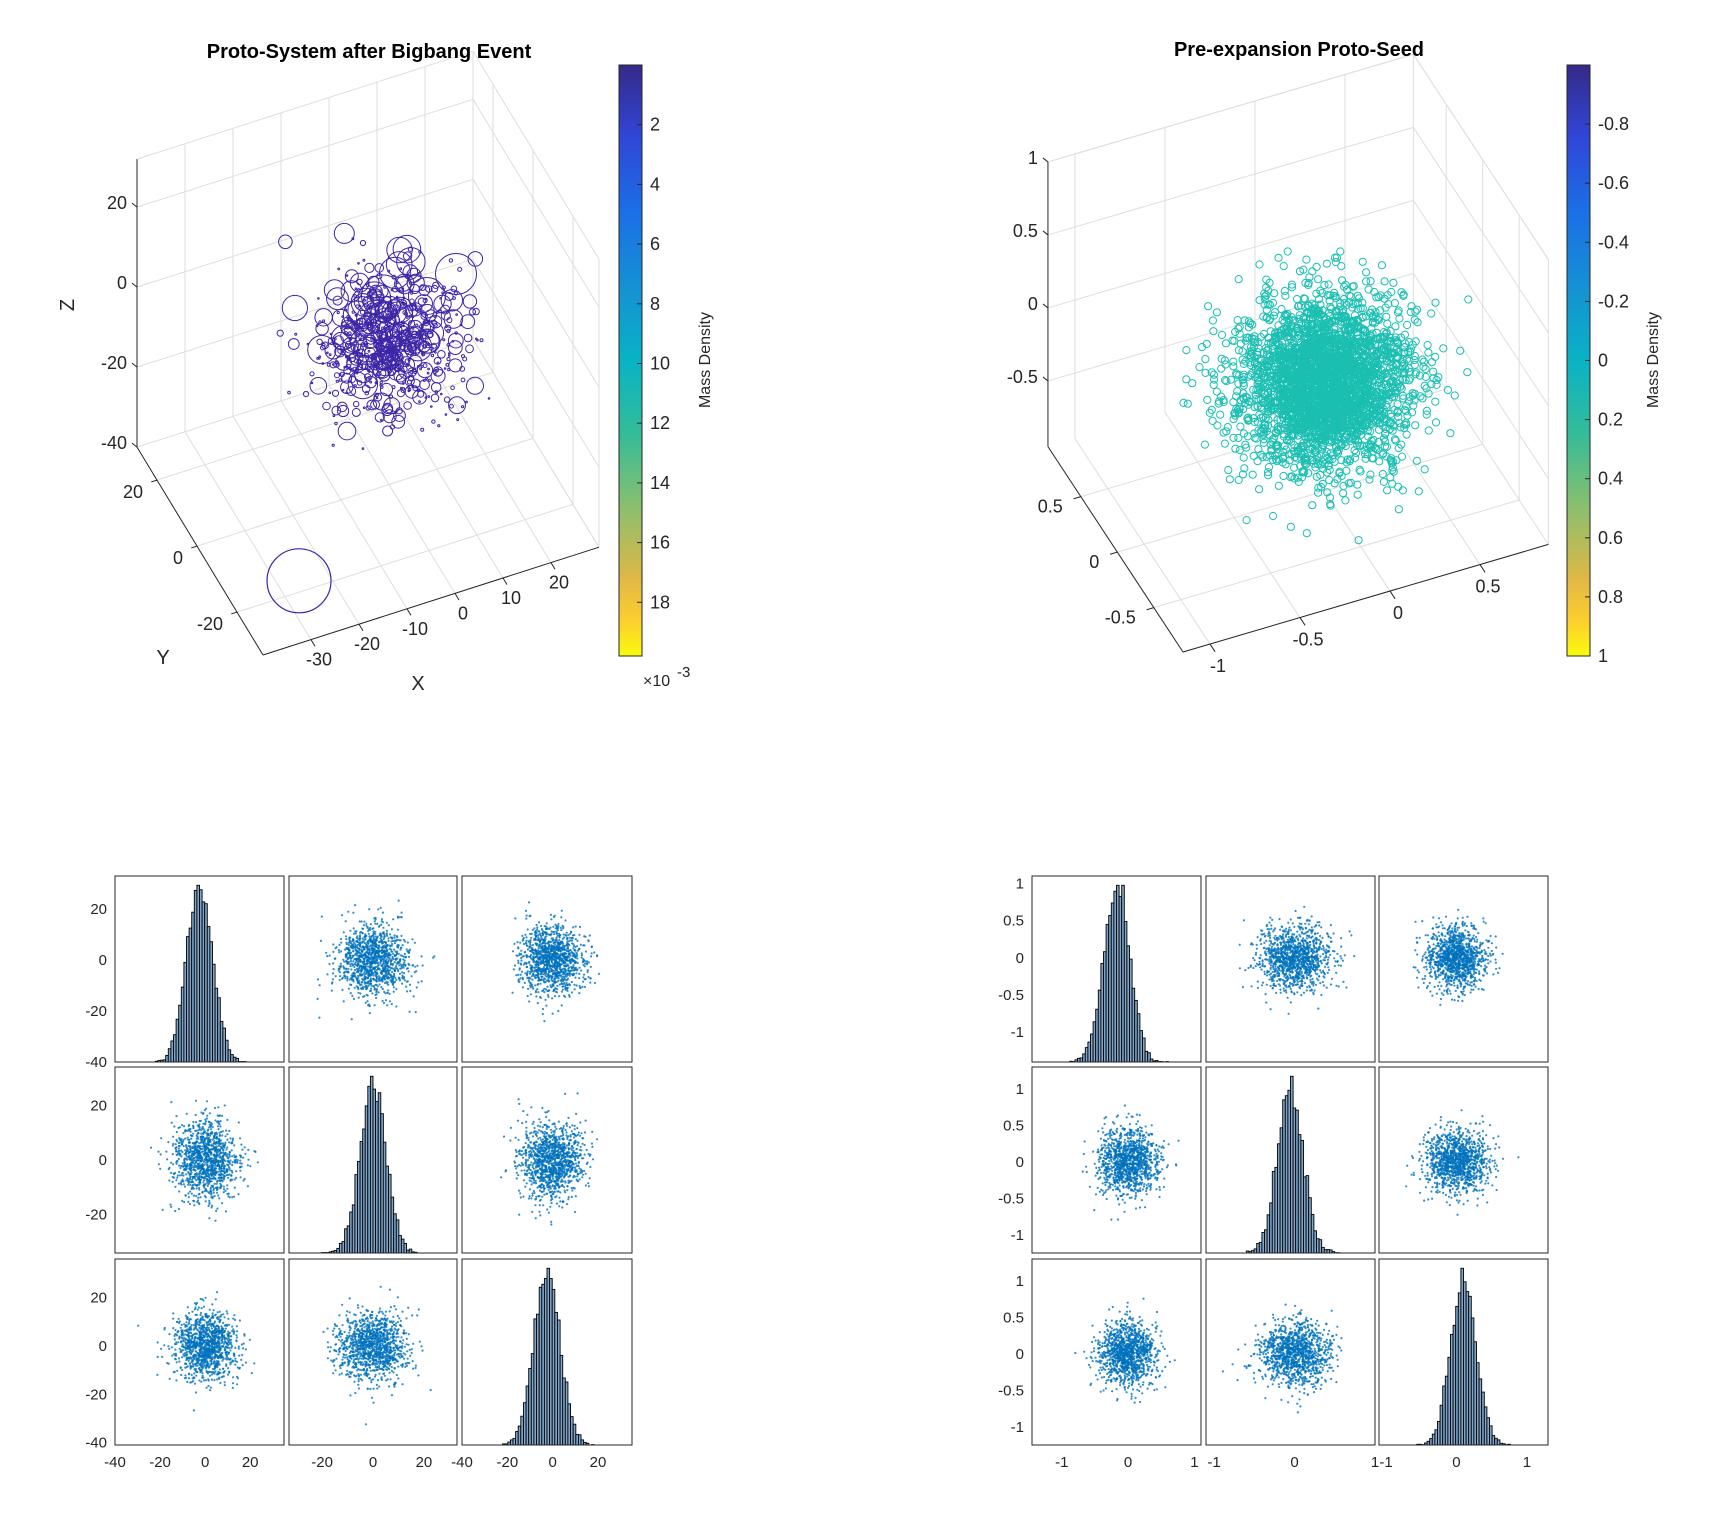  I want to click on colorbar-tick-label: 10, so click(660, 363).